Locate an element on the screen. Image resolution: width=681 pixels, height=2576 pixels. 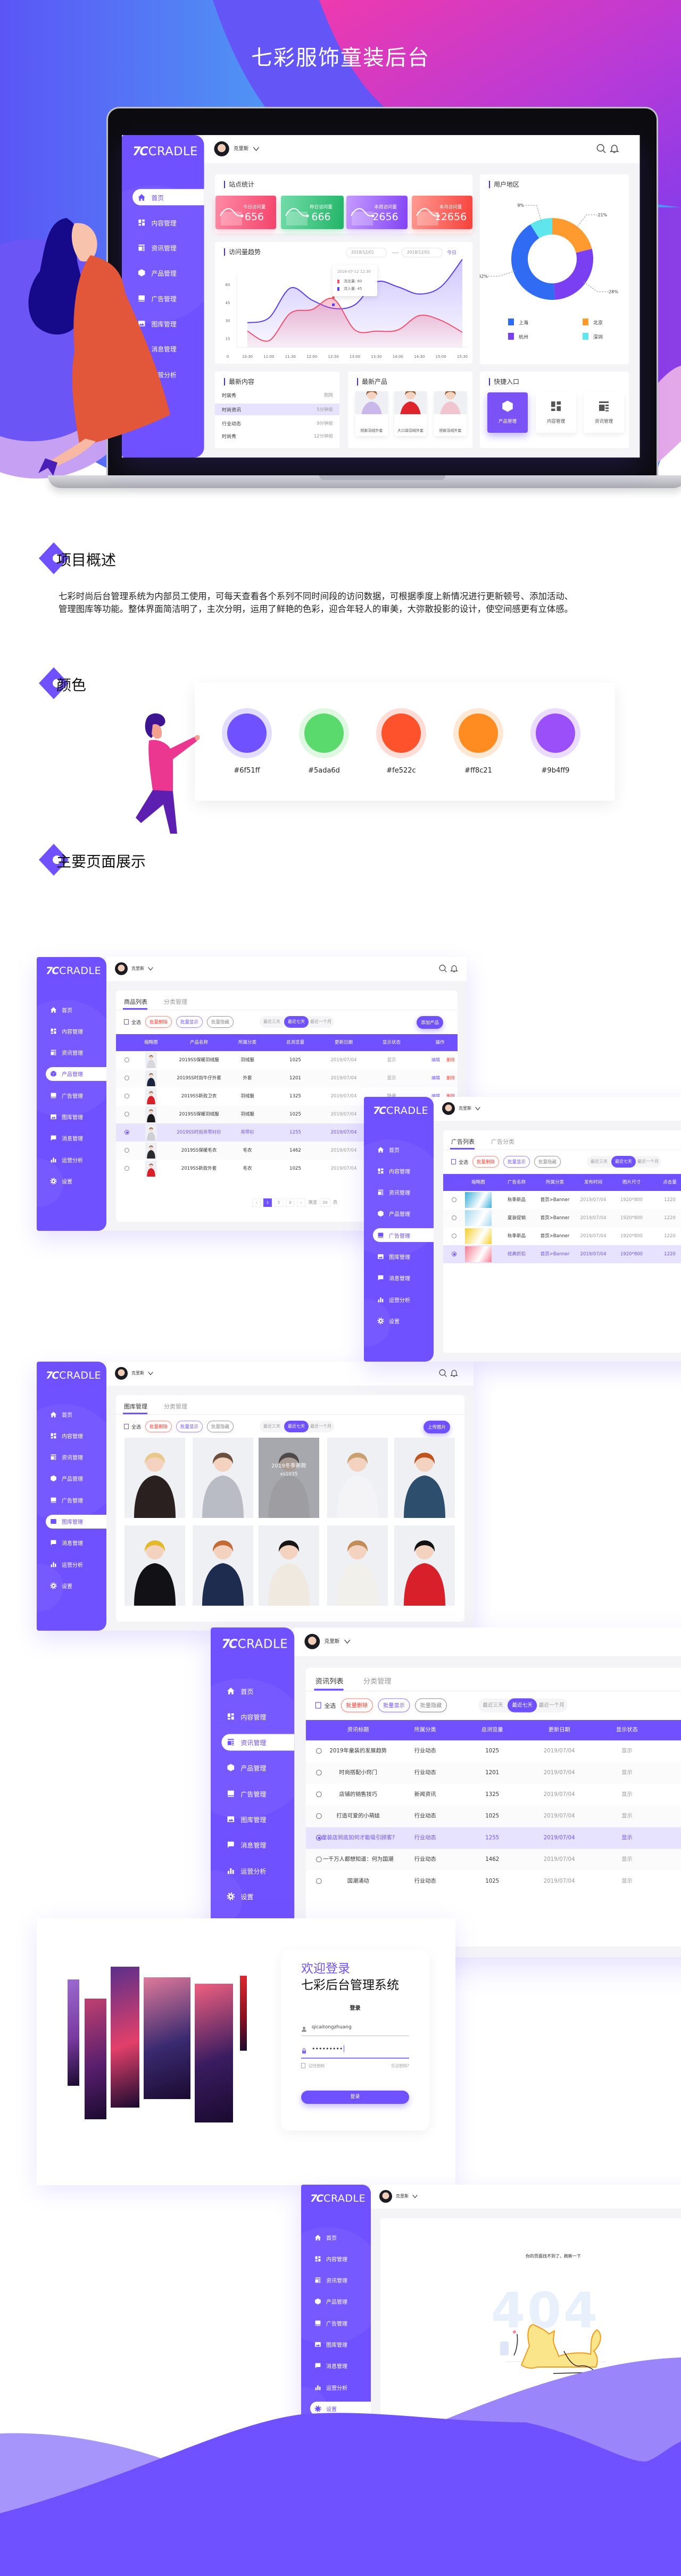
tab-news-primary: 资讯列表 is located at coordinates (329, 1681).